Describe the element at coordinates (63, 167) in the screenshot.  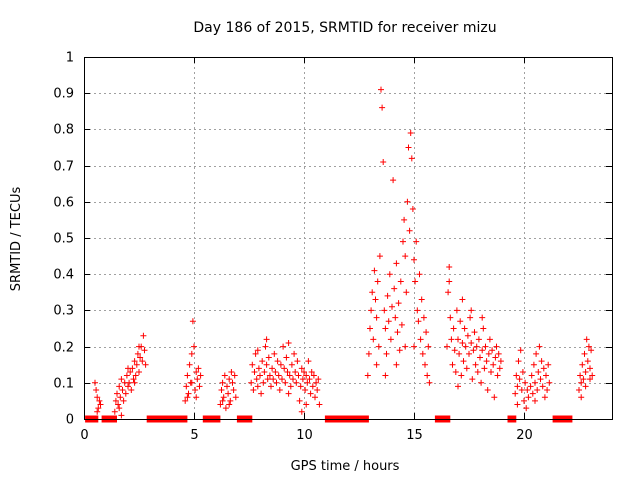
I see `y-tick-label: 0.7` at that location.